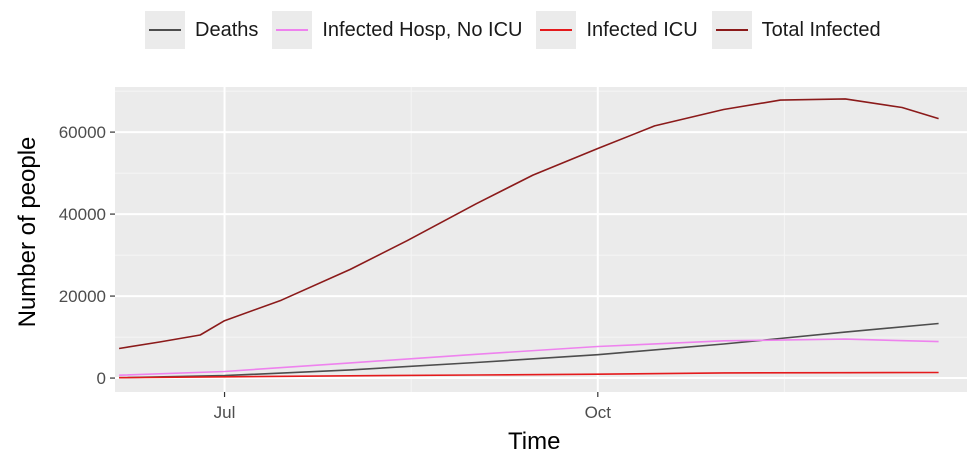 The height and width of the screenshot is (458, 976). I want to click on legend-item: Infected ICU, so click(617, 30).